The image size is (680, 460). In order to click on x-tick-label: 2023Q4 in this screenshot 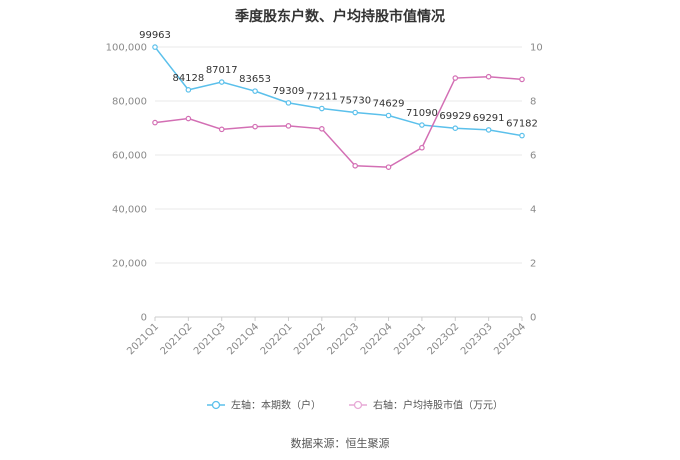, I will do `click(510, 339)`.